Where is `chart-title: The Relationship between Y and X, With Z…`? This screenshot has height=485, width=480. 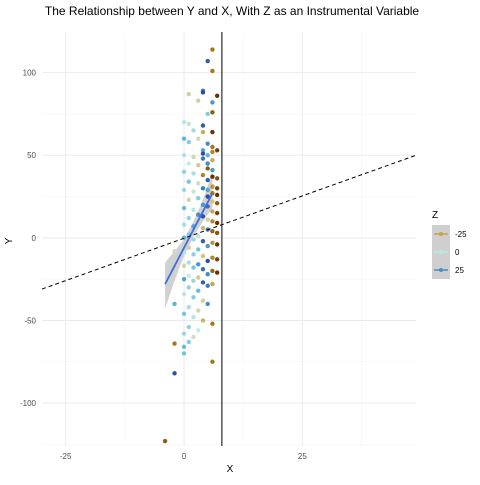
chart-title: The Relationship between Y and X, With Z… is located at coordinates (232, 11).